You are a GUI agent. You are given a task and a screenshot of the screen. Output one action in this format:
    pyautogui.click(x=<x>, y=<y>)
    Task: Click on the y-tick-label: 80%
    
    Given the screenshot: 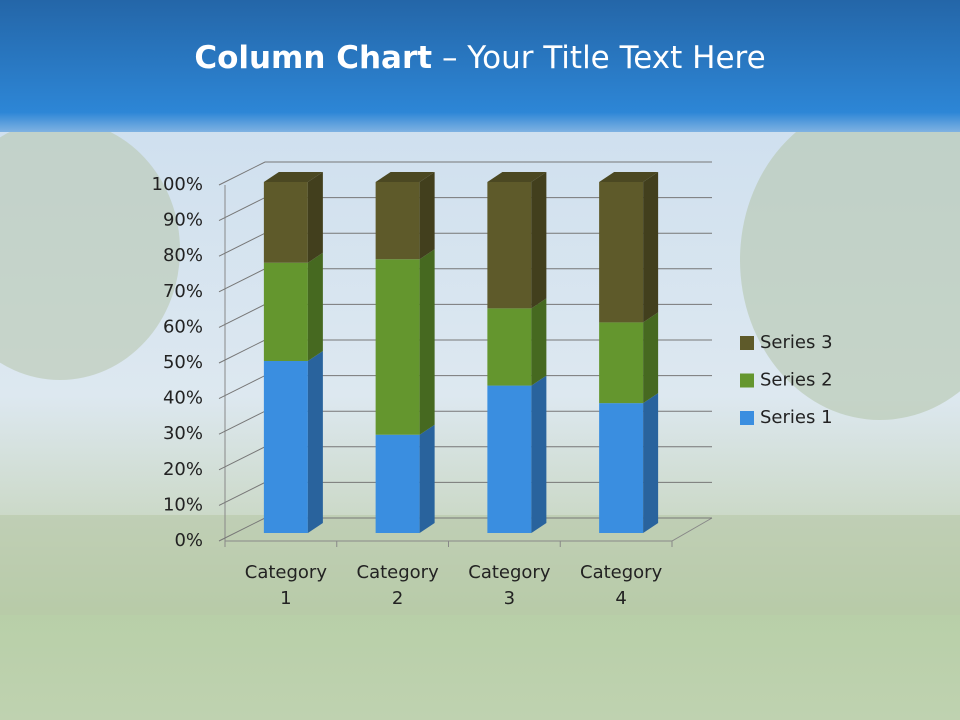 What is the action you would take?
    pyautogui.click(x=183, y=255)
    